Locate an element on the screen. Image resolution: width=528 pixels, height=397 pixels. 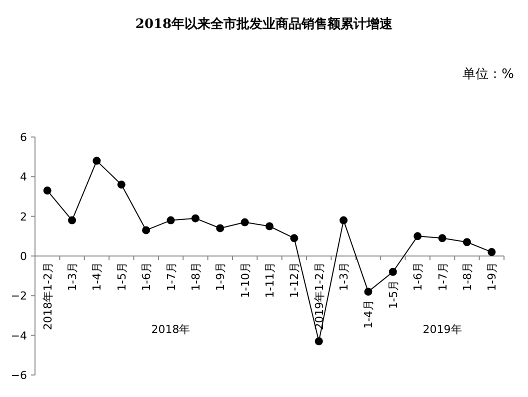
x-tick-label: 1-10月 is located at coordinates (245, 280).